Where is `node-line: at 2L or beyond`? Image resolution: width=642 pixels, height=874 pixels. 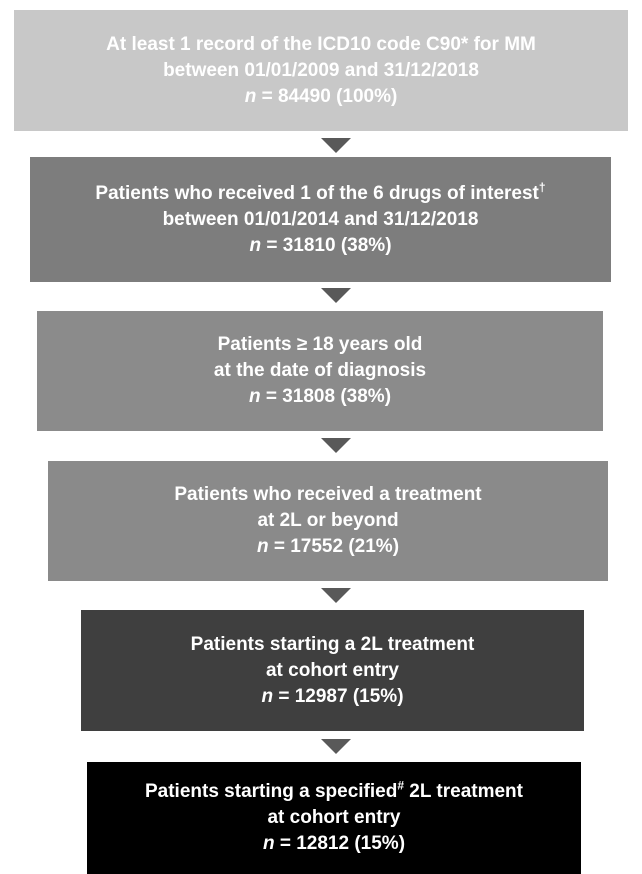
node-line: at 2L or beyond is located at coordinates (328, 520).